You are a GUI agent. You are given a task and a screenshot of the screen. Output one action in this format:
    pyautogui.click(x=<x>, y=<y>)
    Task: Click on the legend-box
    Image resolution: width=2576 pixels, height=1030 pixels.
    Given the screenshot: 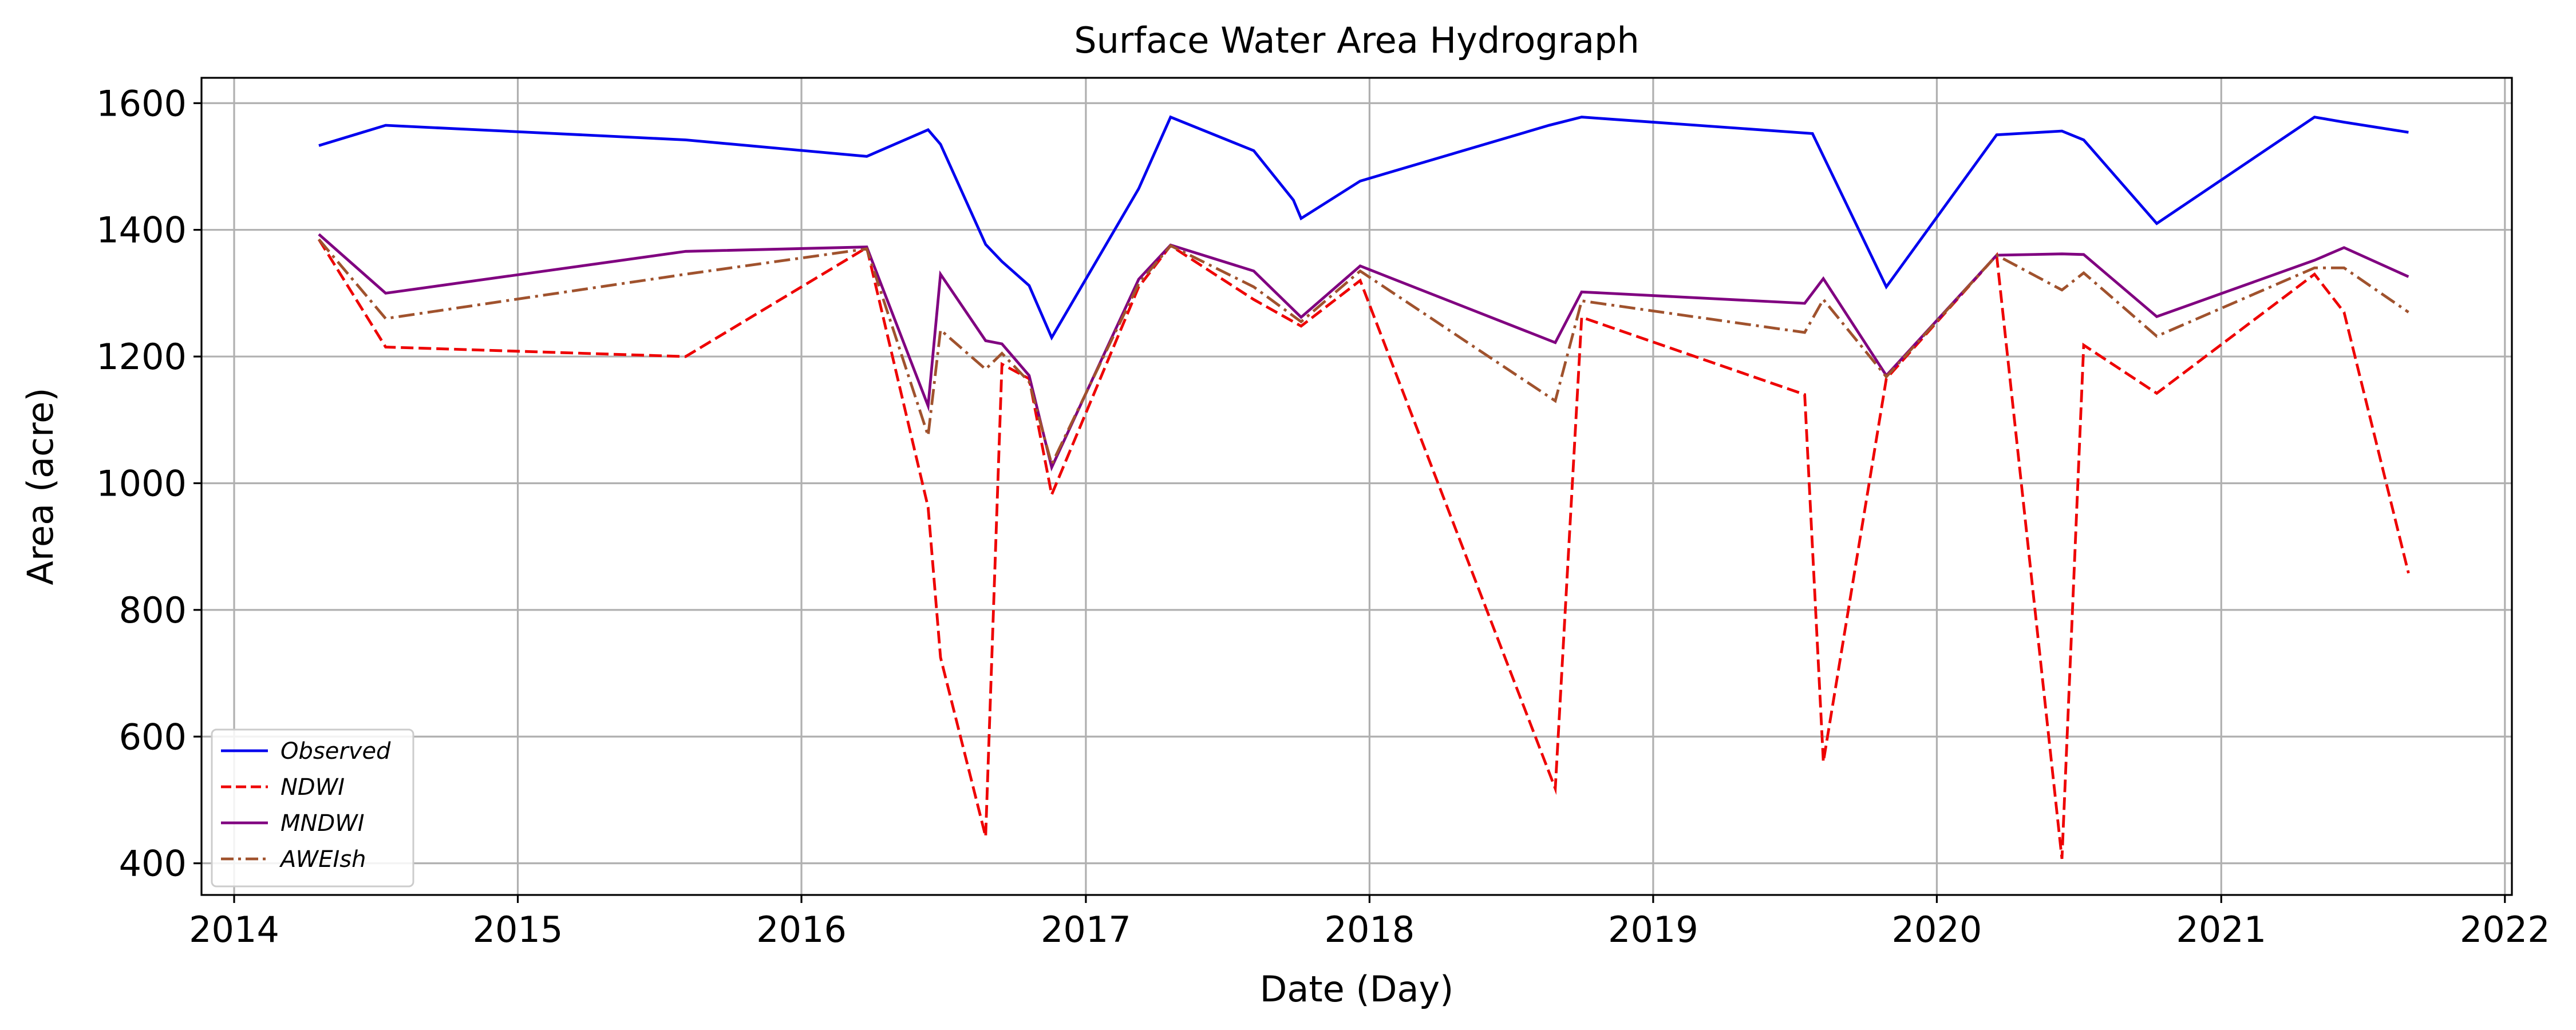 What is the action you would take?
    pyautogui.click(x=312, y=808)
    